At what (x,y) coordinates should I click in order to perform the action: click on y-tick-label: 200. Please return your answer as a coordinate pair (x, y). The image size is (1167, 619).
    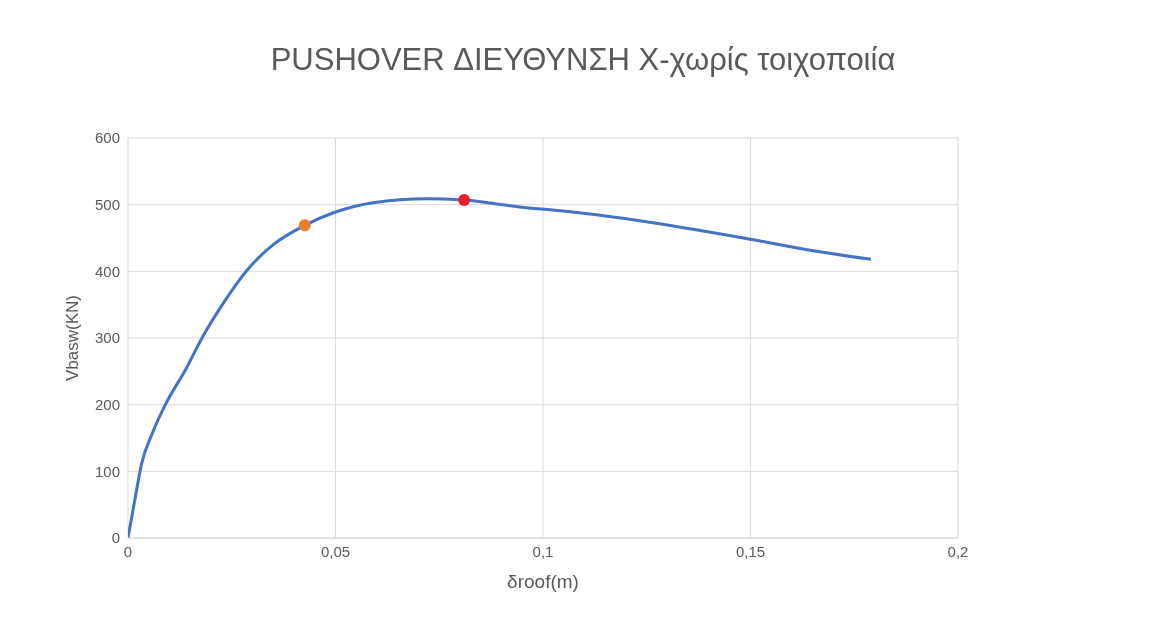
    Looking at the image, I should click on (107, 404).